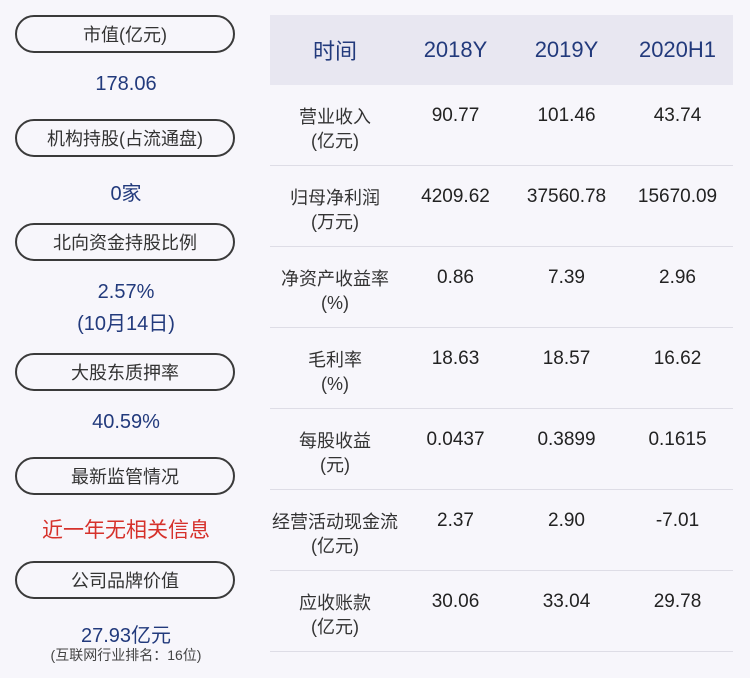 Image resolution: width=750 pixels, height=678 pixels. Describe the element at coordinates (677, 49) in the screenshot. I see `header-2020h1: 2020H1` at that location.